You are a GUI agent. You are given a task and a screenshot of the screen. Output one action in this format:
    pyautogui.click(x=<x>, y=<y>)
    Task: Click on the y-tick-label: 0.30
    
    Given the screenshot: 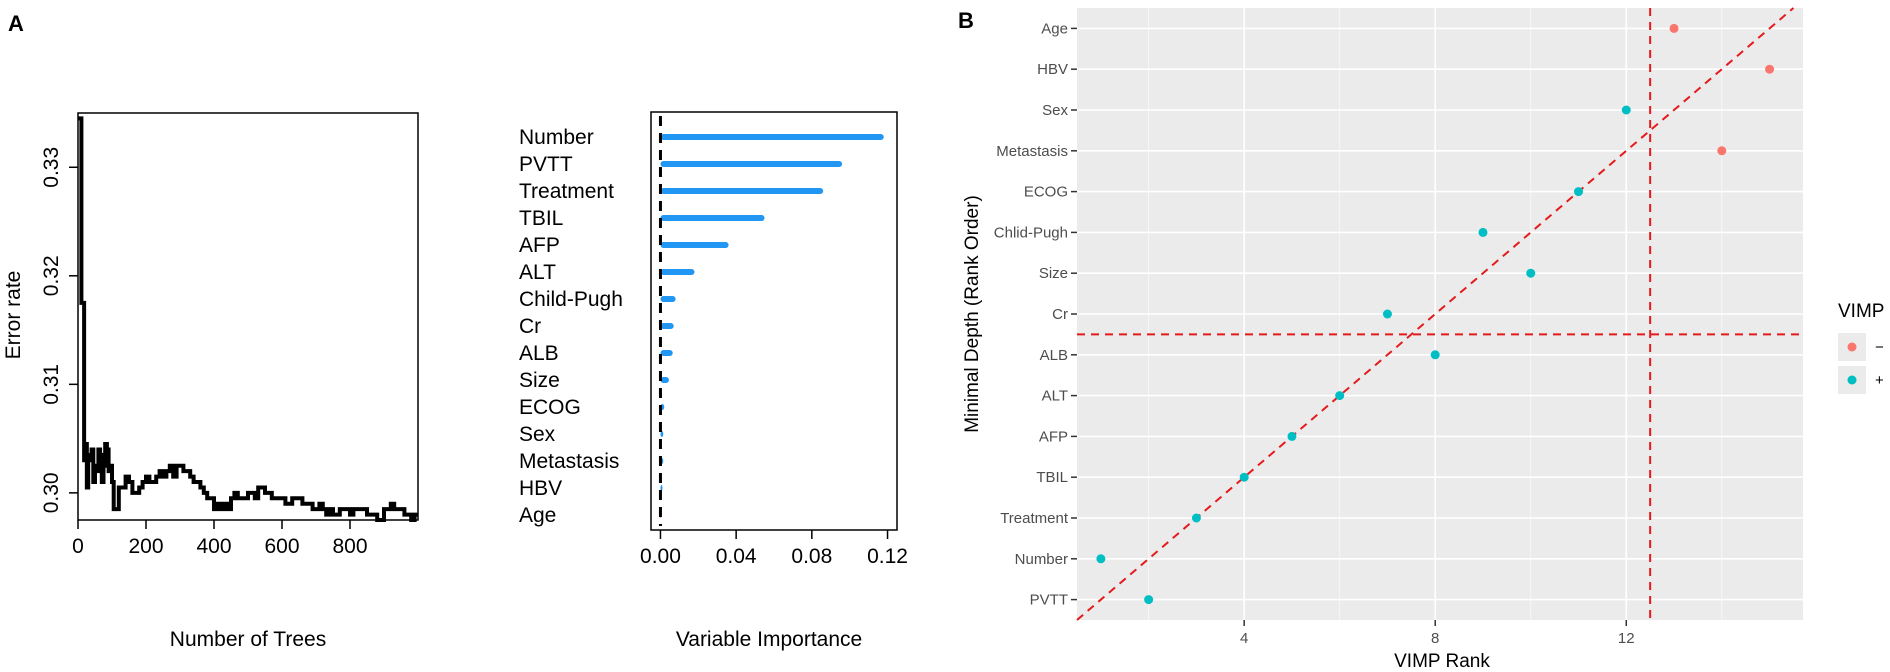 What is the action you would take?
    pyautogui.click(x=51, y=492)
    